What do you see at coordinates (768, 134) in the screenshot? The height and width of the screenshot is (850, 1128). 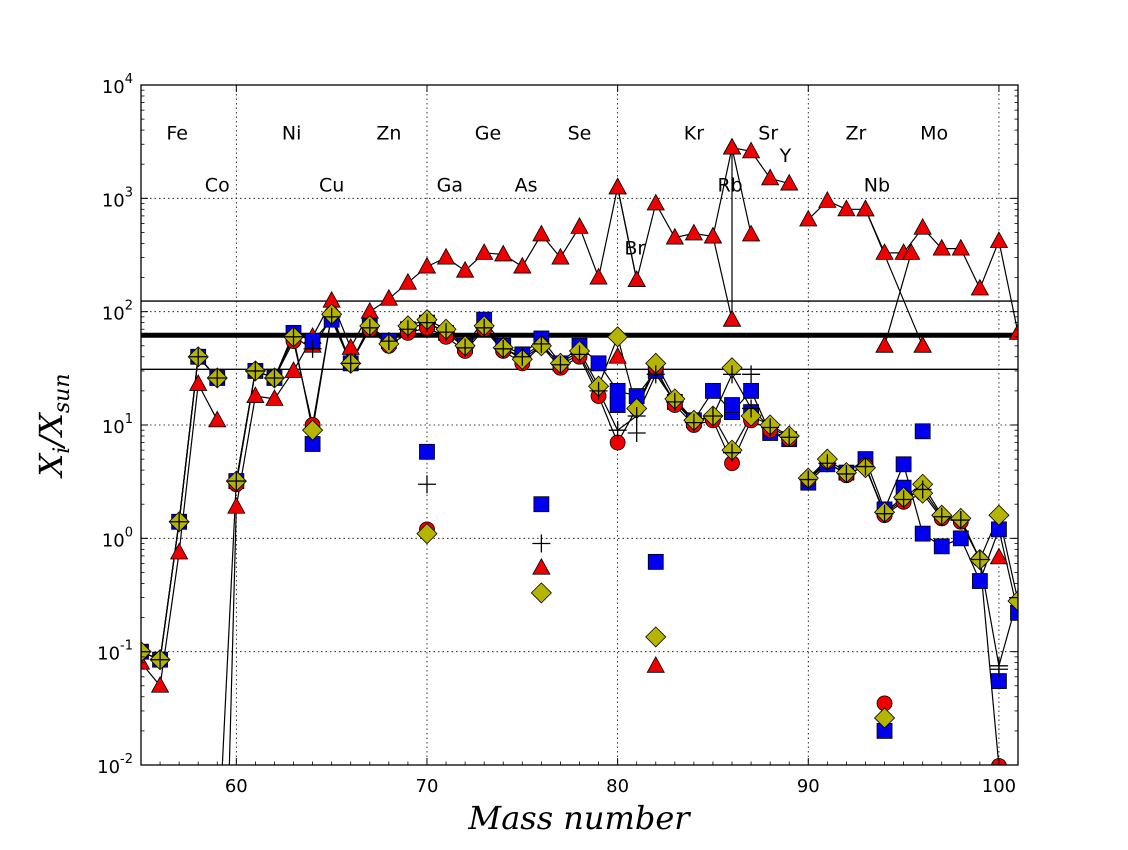 I see `element-label: Sr` at bounding box center [768, 134].